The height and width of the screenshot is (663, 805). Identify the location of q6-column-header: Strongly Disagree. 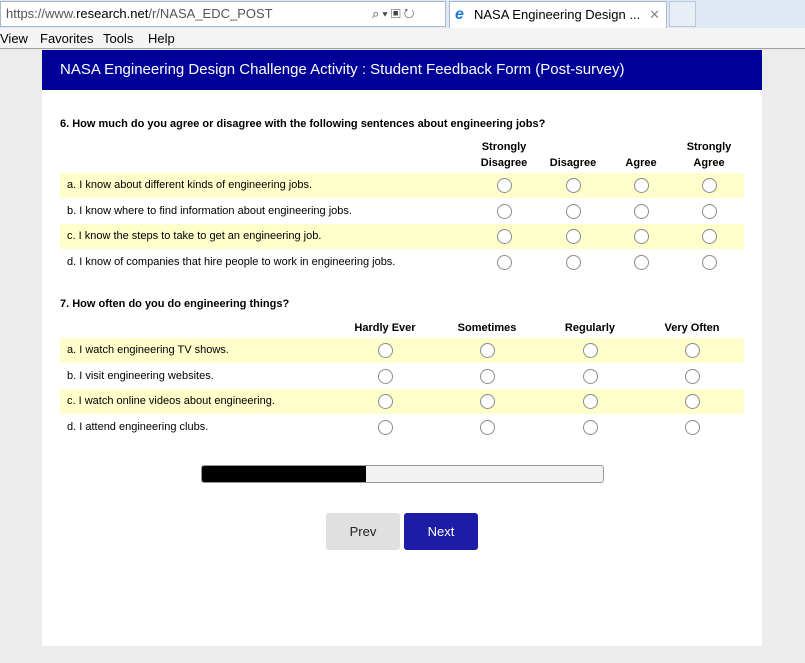
(504, 155).